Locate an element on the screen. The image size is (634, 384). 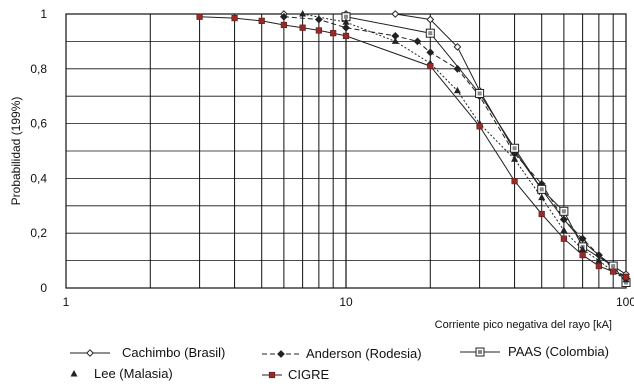
legend-item: CIGRE is located at coordinates (296, 374).